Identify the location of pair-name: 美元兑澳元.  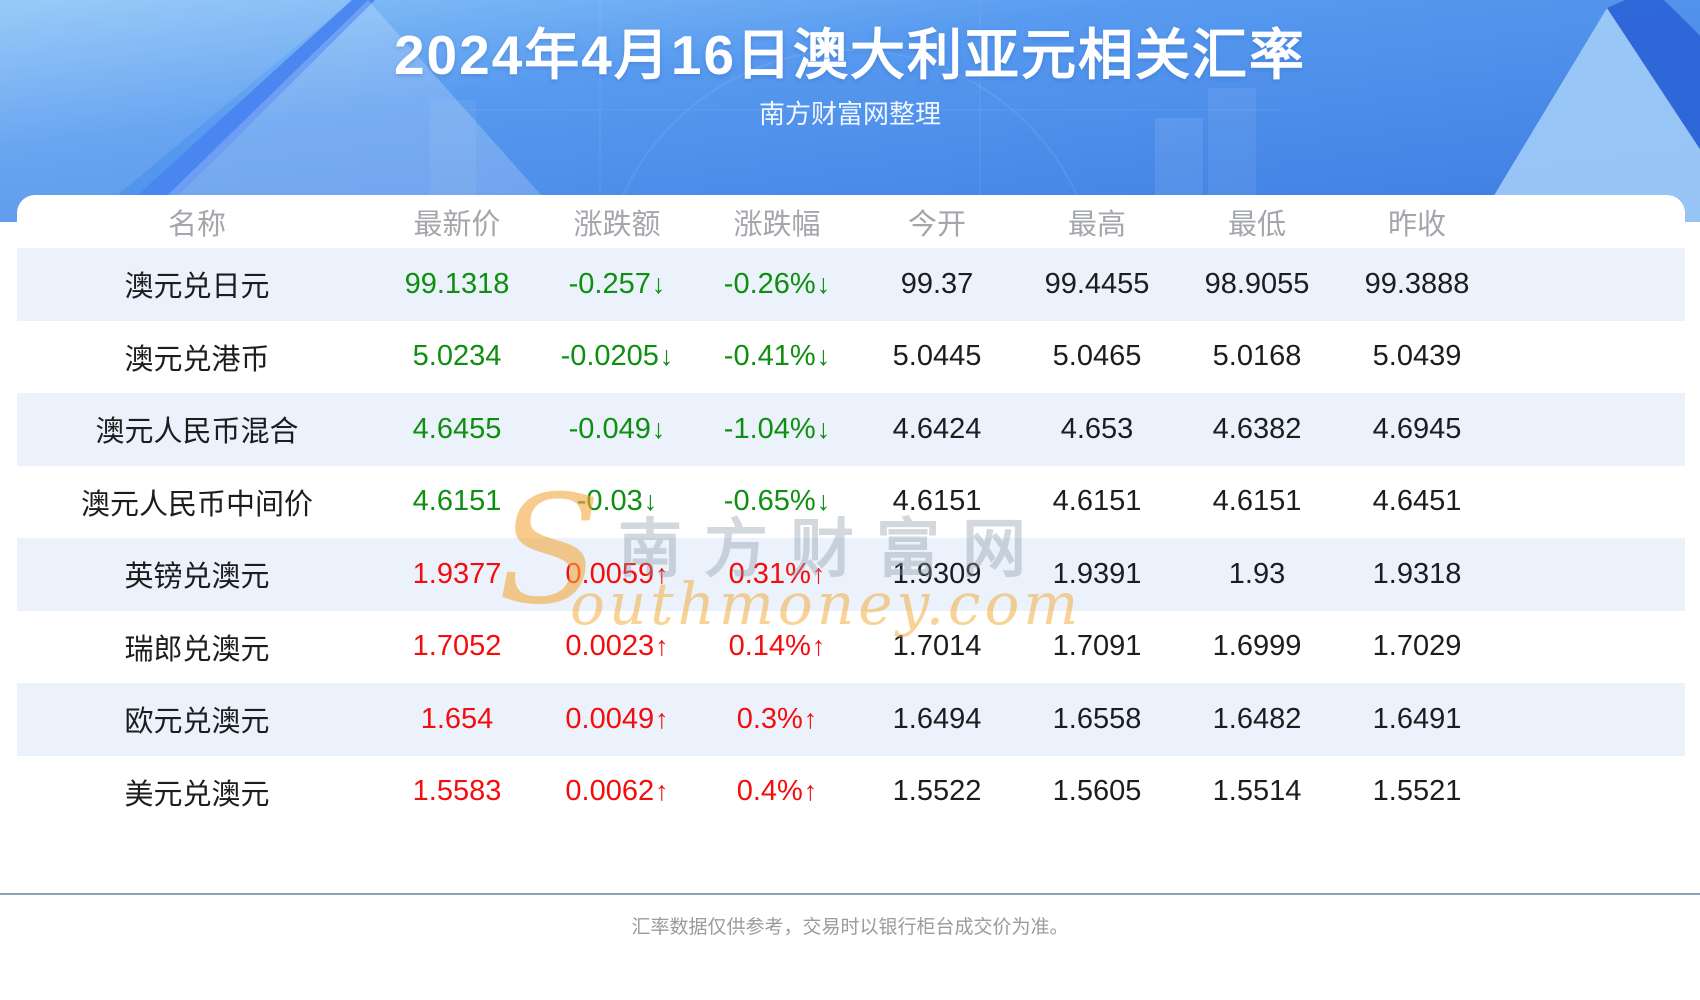
(197, 794).